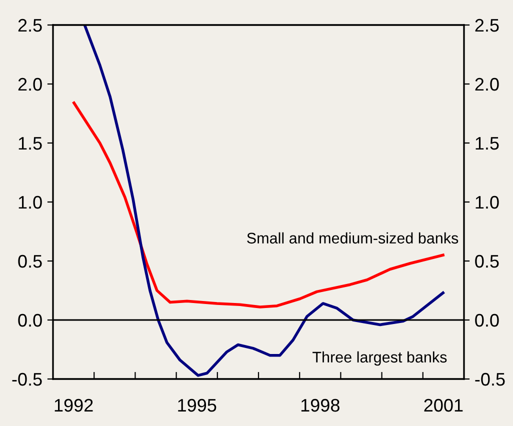 The height and width of the screenshot is (426, 513). I want to click on y-tick-label: -0.5, so click(27, 379).